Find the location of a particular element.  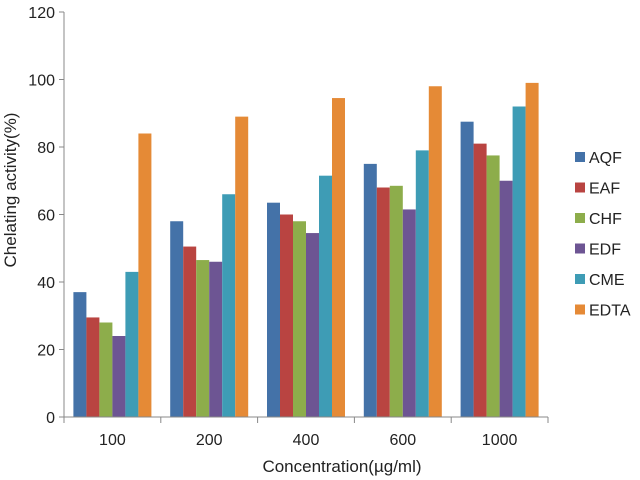

legend-swatch-eaf is located at coordinates (580, 187).